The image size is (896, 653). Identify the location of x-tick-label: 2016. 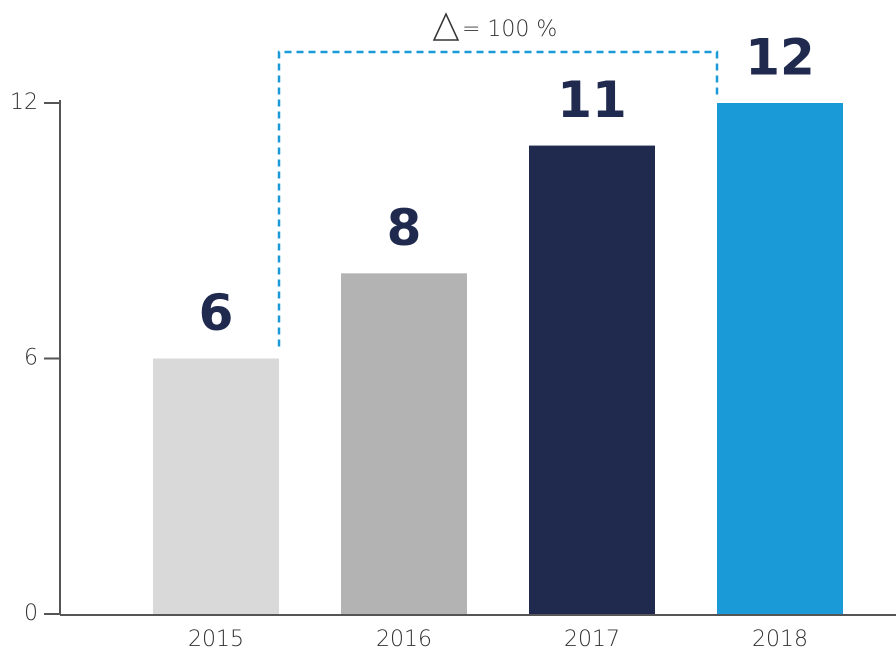
(404, 639).